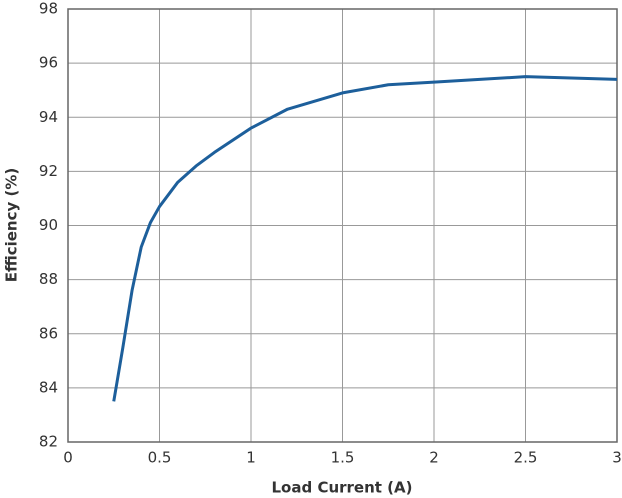 The image size is (622, 498). I want to click on x-tick-label: 2.5, so click(526, 458).